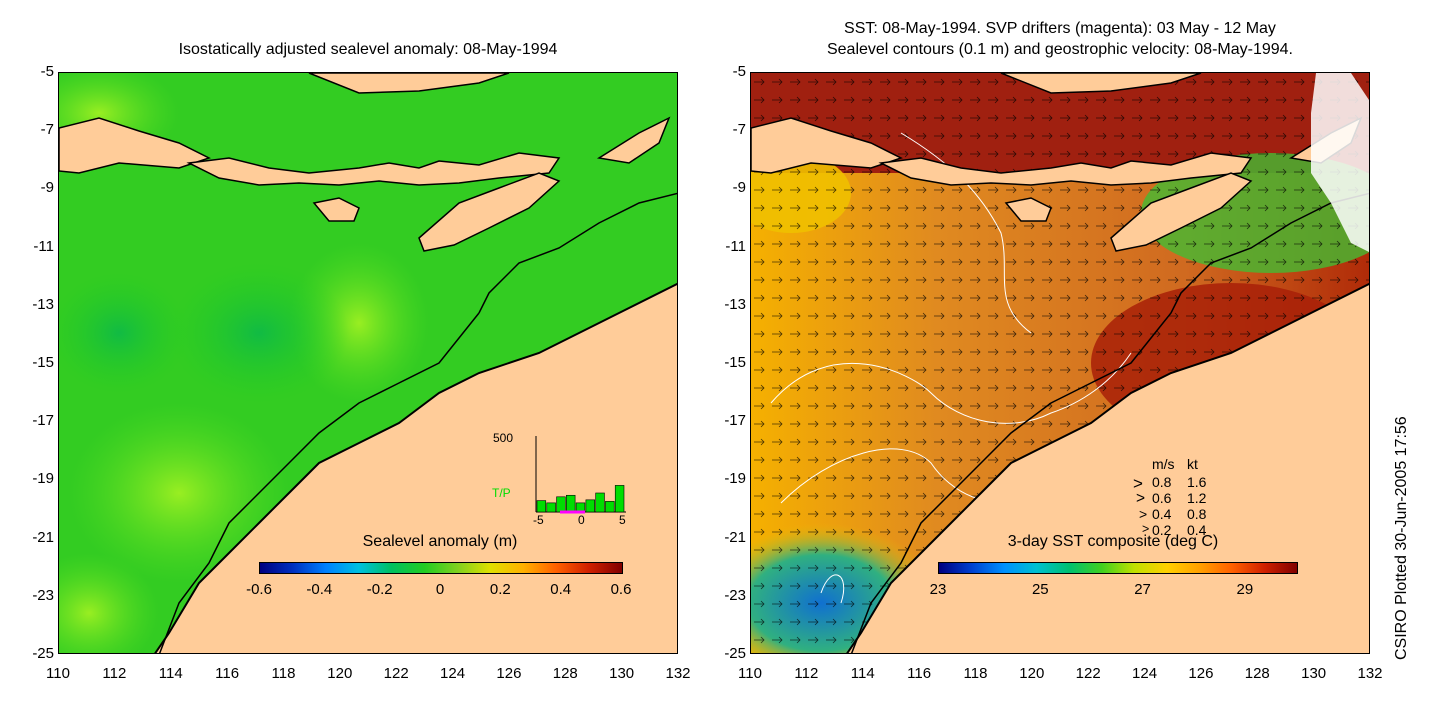 The image size is (1440, 720). Describe the element at coordinates (538, 520) in the screenshot. I see `histogram-xtick: -5` at that location.